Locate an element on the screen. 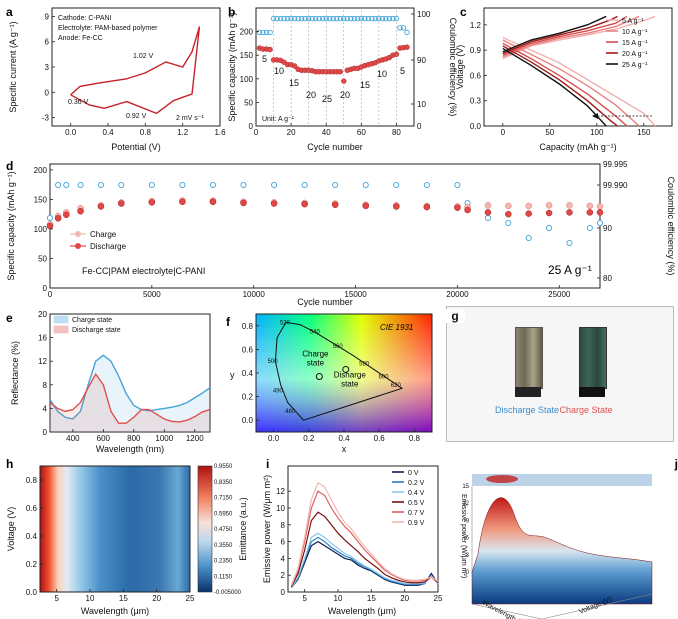 The image size is (678, 619). panel-label-e: e is located at coordinates (9, 318).